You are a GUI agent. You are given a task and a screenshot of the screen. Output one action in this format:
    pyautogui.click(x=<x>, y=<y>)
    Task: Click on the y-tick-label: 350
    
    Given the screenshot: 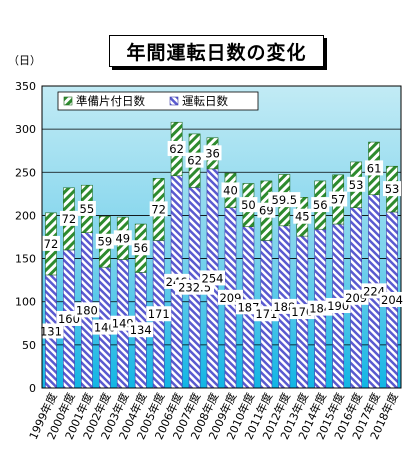 What is the action you would take?
    pyautogui.click(x=25, y=86)
    